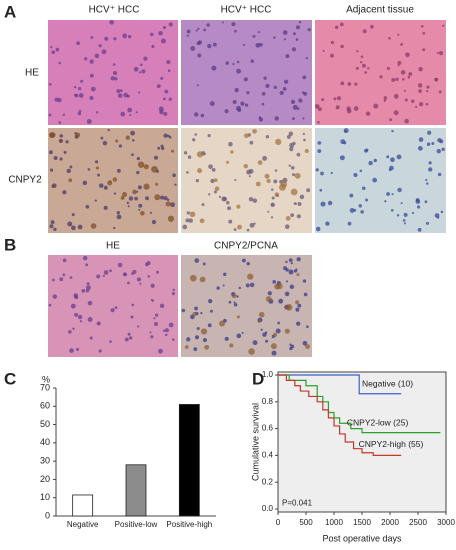  Describe the element at coordinates (113, 246) in the screenshot. I see `column-title: HE` at that location.